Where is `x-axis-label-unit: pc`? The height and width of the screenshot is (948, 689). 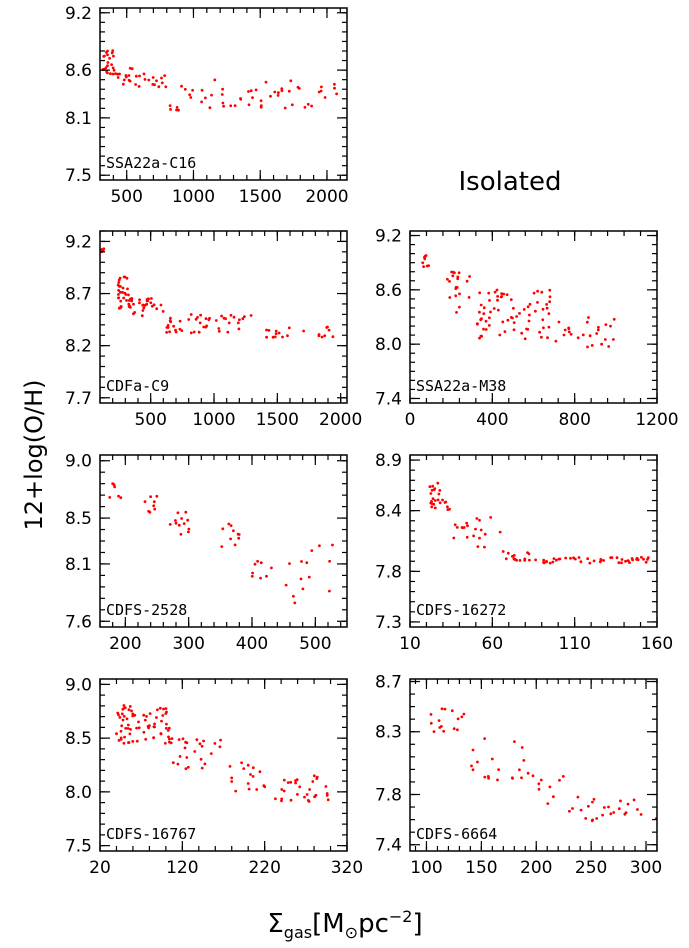
x-axis-label-unit: pc is located at coordinates (373, 924).